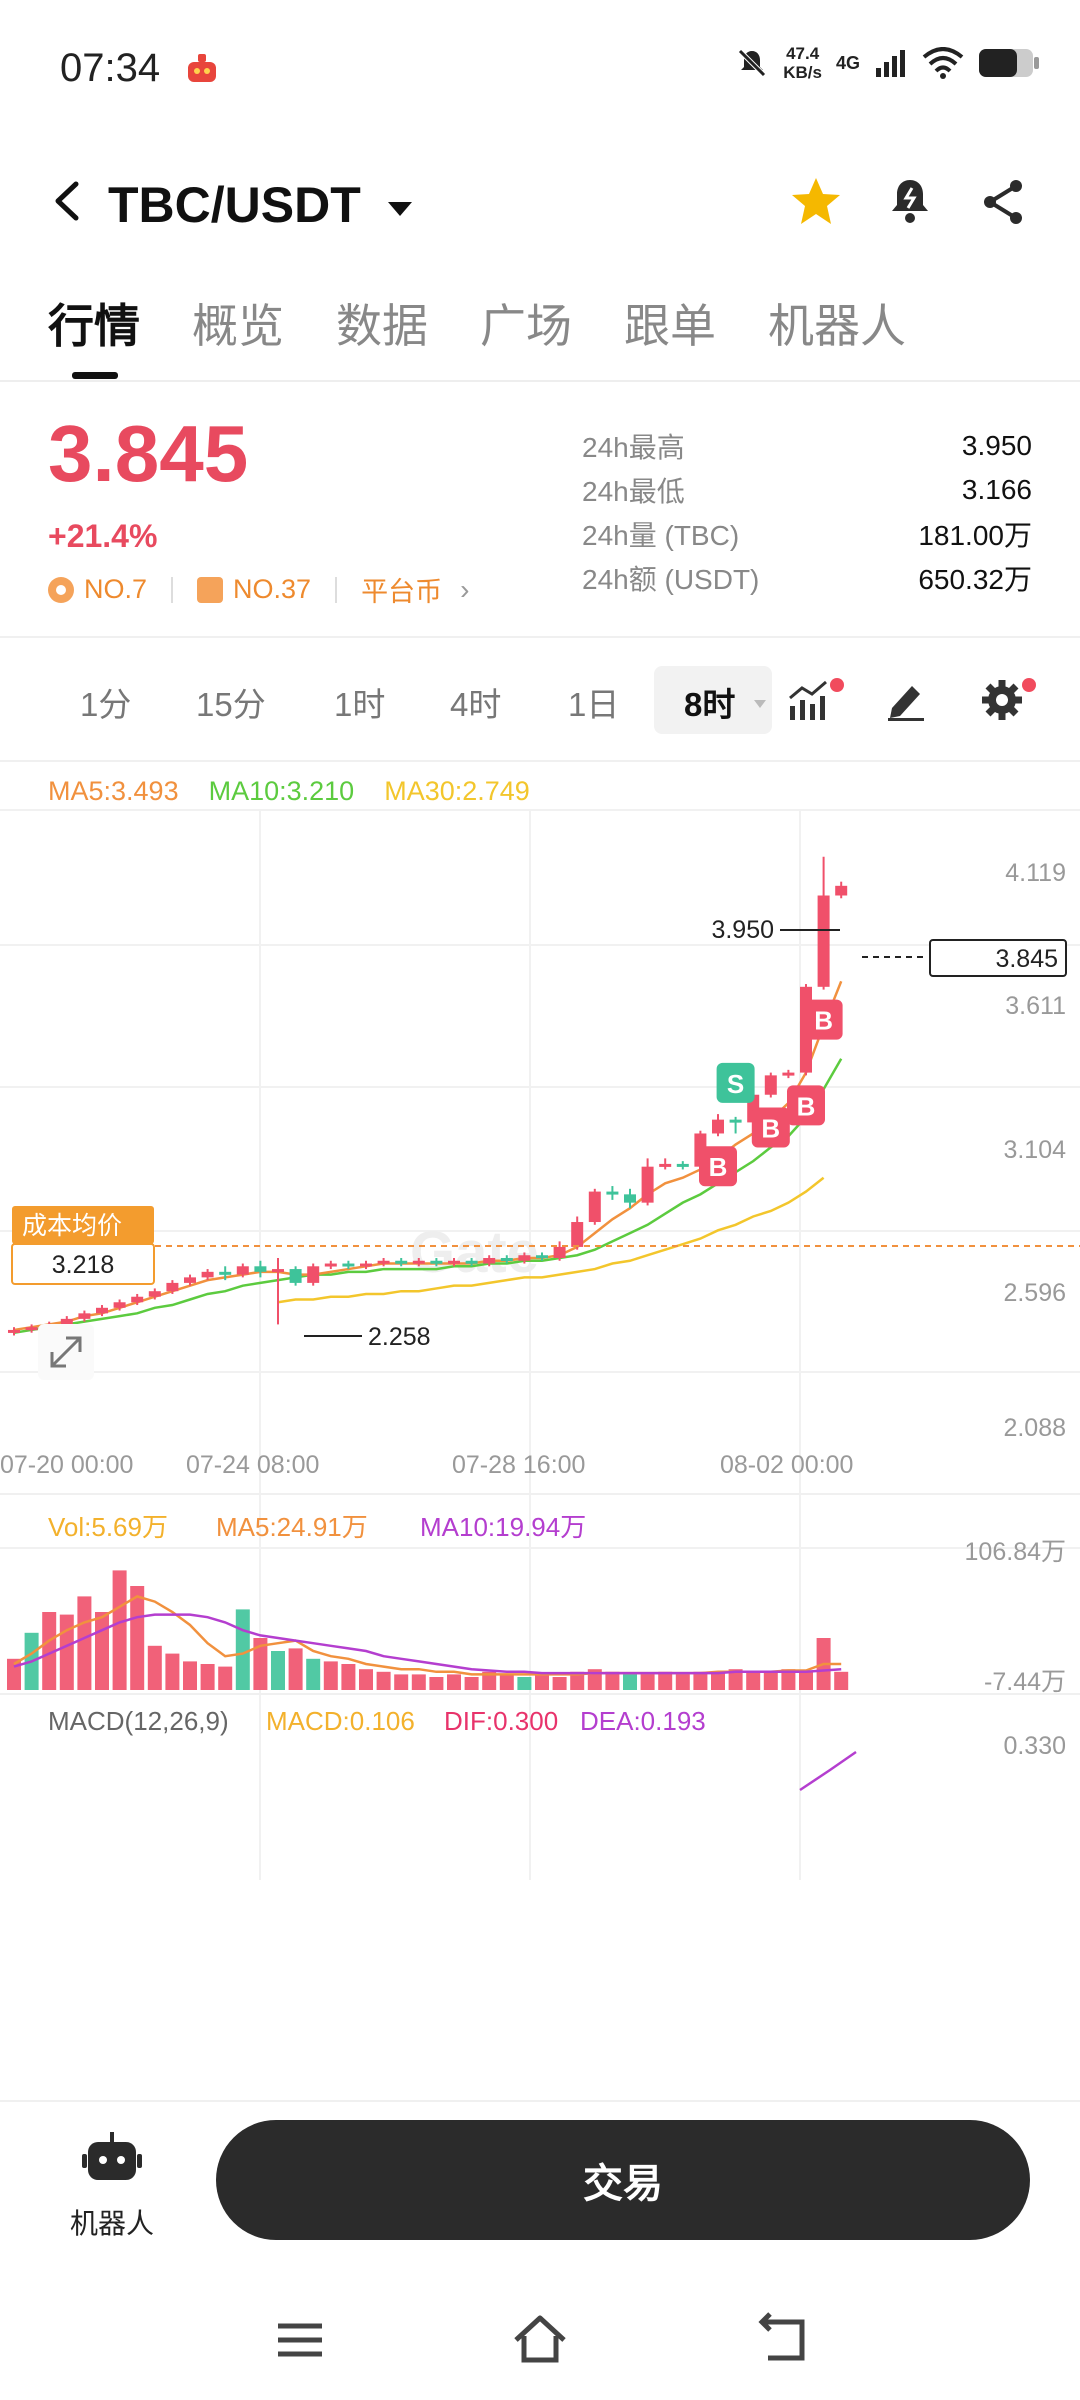  What do you see at coordinates (1034, 1293) in the screenshot?
I see `y-tick-label: 2.596` at bounding box center [1034, 1293].